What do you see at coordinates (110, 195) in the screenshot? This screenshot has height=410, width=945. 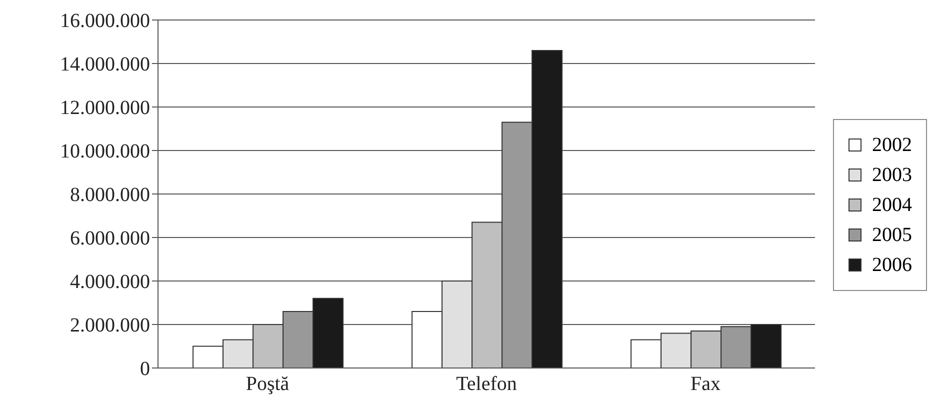 I see `y-tick-label: 8.000.000` at bounding box center [110, 195].